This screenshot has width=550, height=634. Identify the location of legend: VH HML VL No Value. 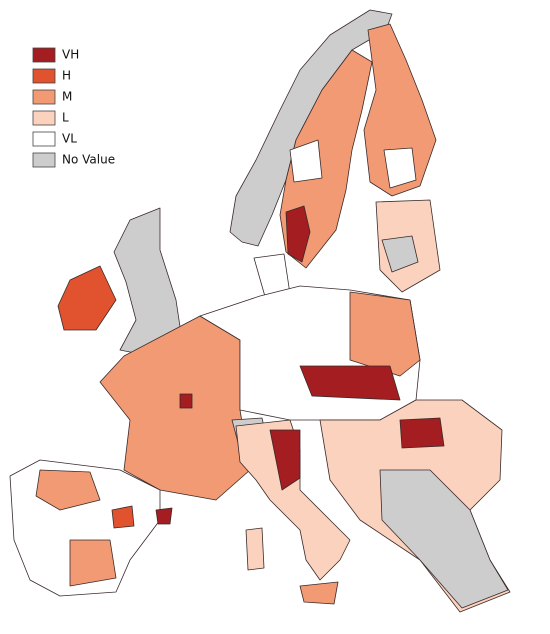
(73, 107).